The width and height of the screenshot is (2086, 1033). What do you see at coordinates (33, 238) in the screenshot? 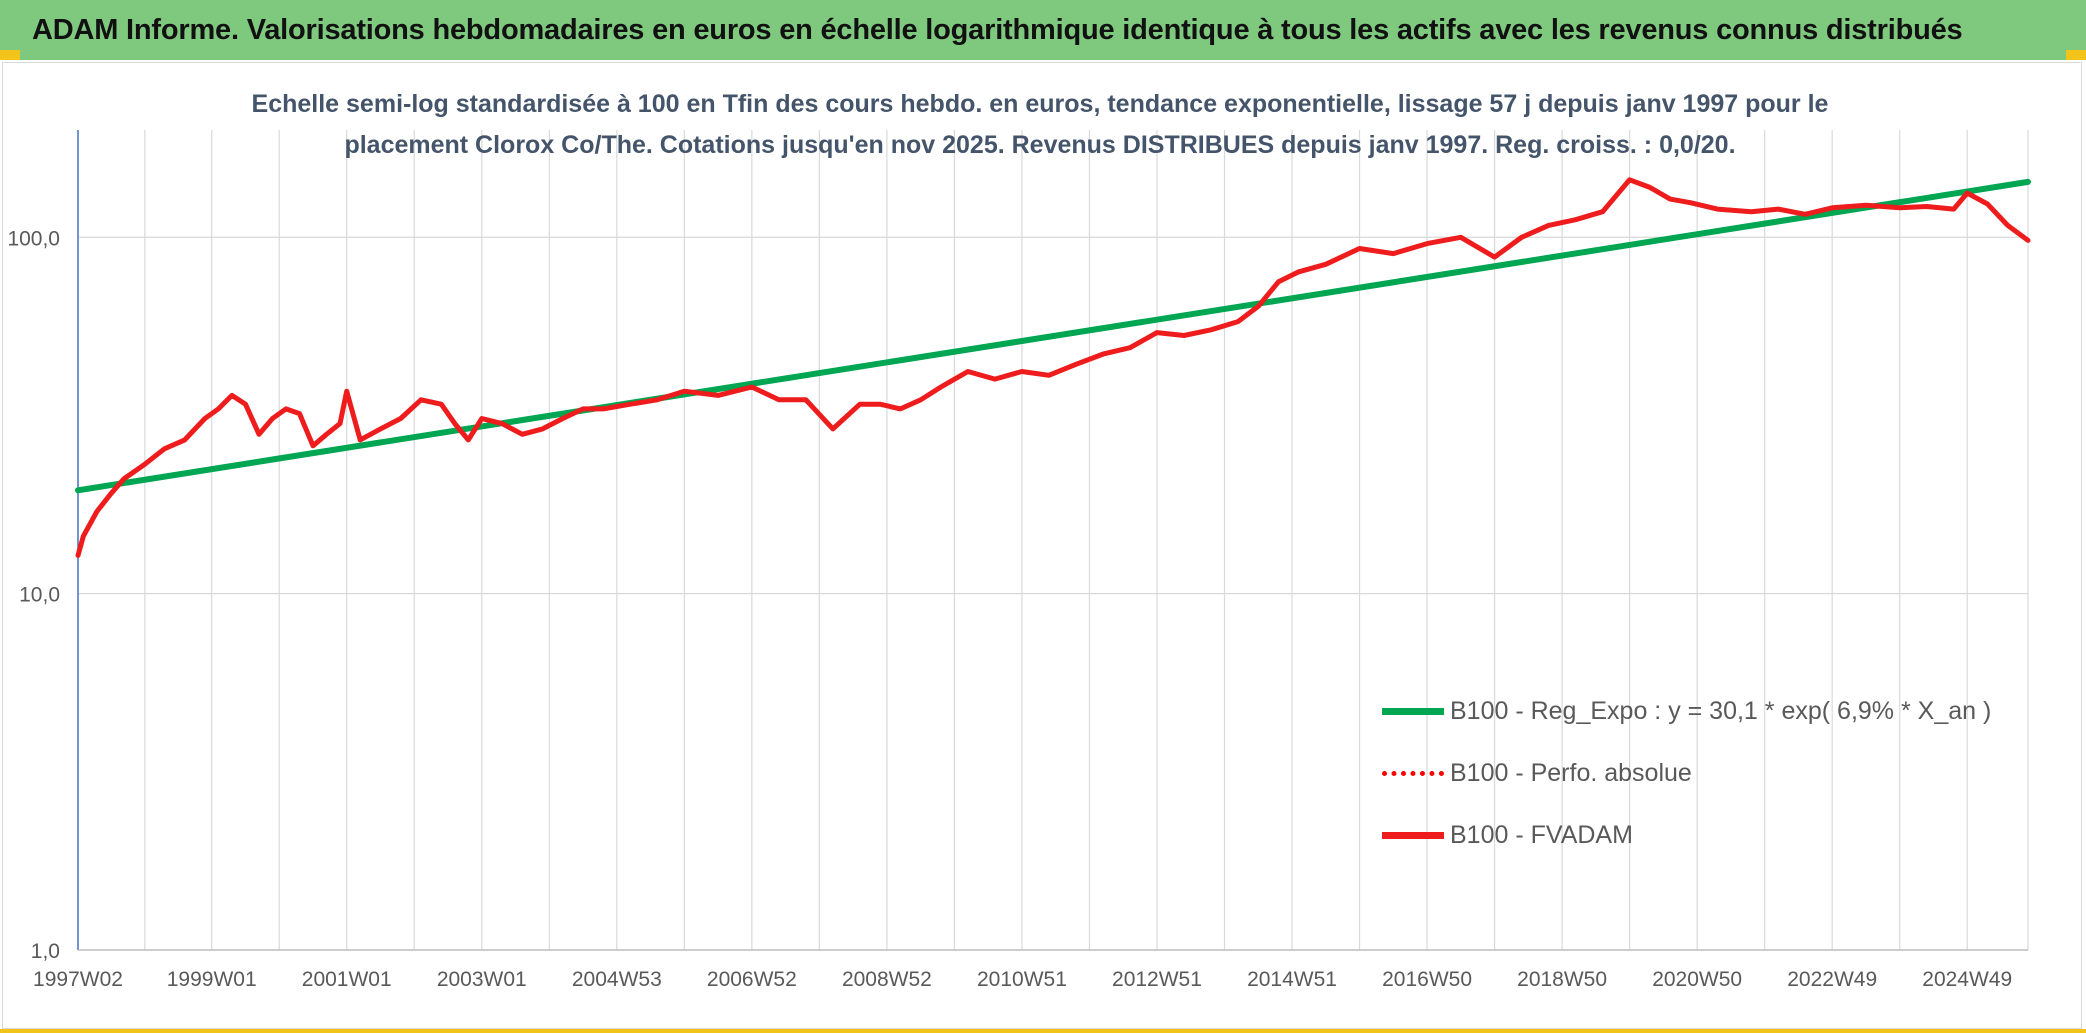
I see `y-tick-label: 100,0` at bounding box center [33, 238].